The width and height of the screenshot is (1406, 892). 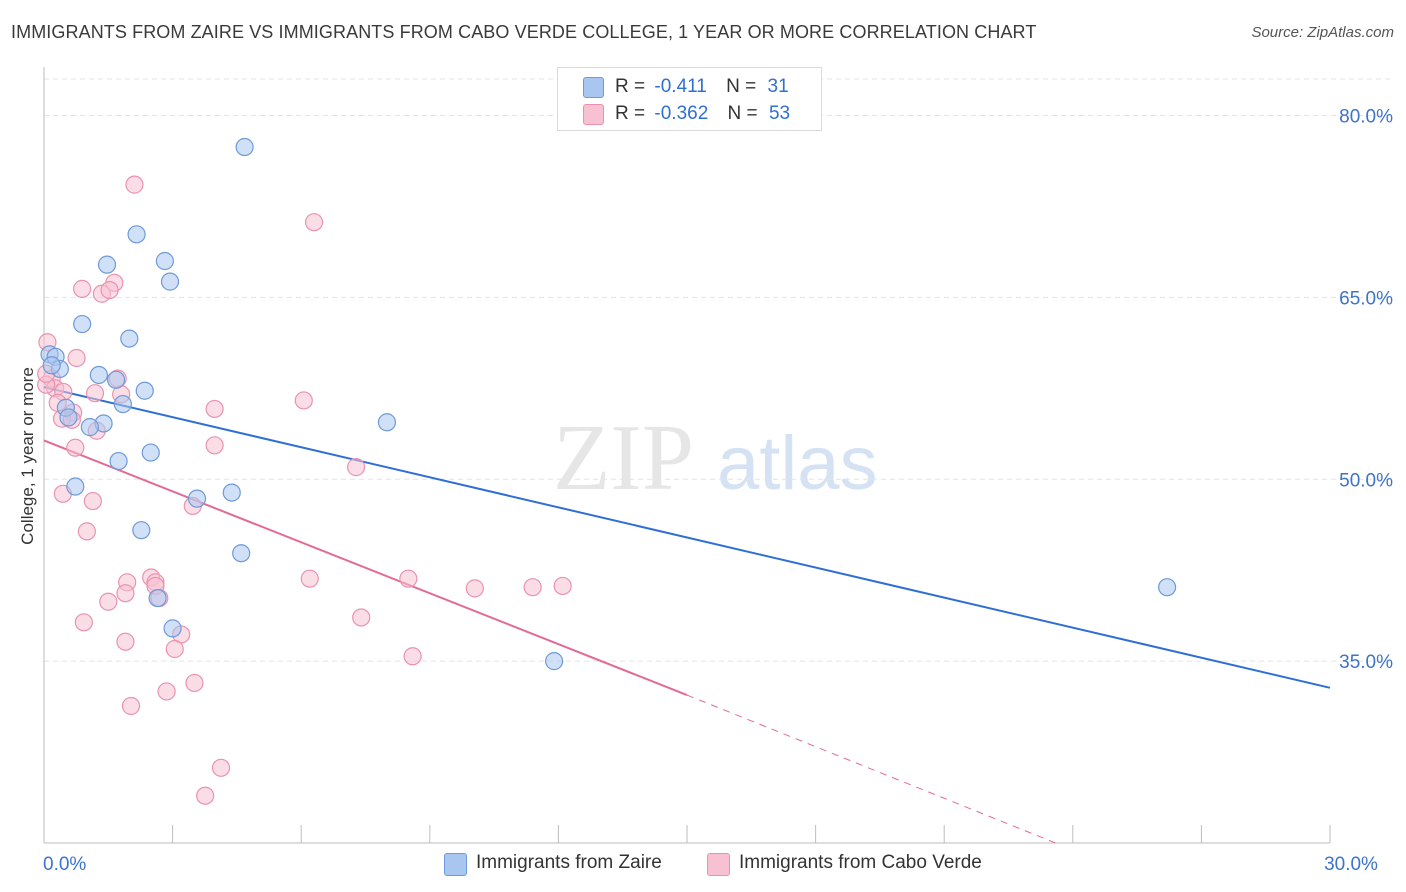 What do you see at coordinates (1366, 662) in the screenshot?
I see `y-tick-label: 35.0%` at bounding box center [1366, 662].